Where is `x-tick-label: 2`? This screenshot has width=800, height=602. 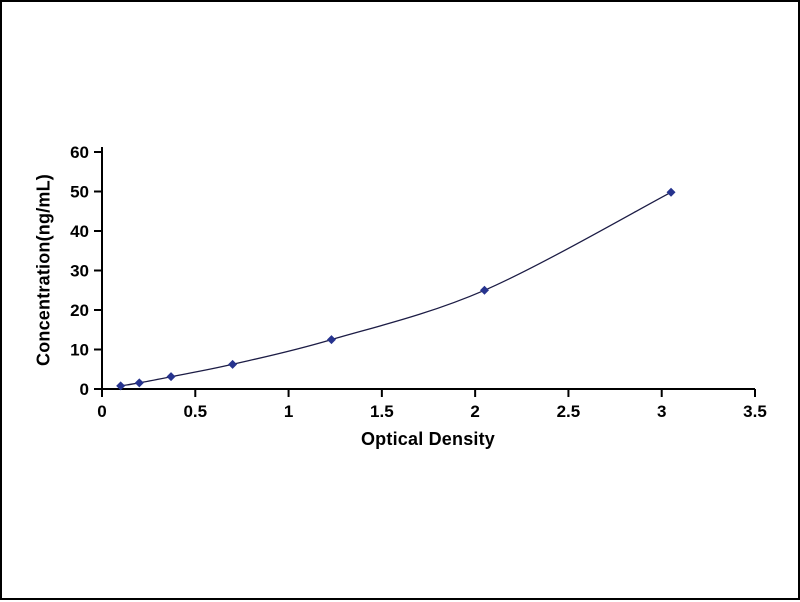
x-tick-label: 2 is located at coordinates (474, 411).